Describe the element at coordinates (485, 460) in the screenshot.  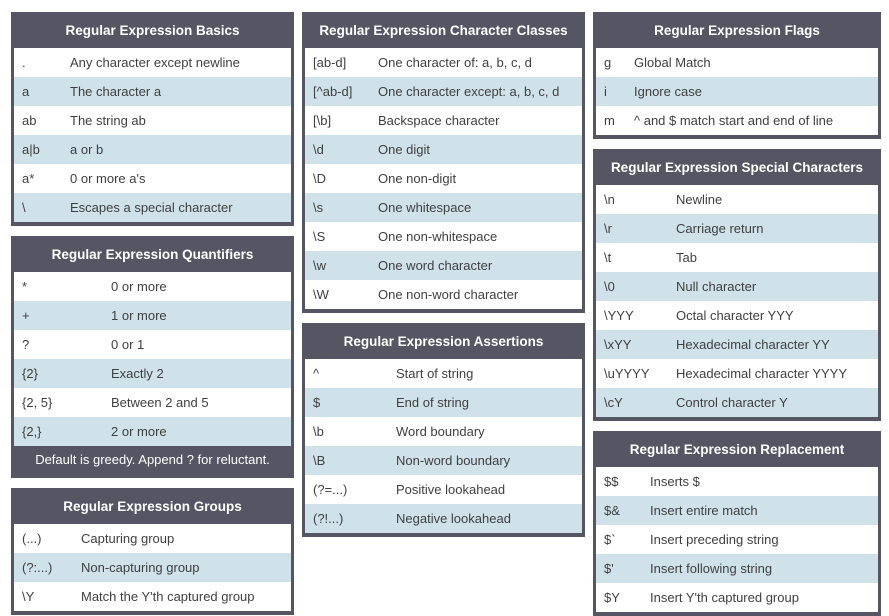
I see `description-cell: Non-word boundary` at that location.